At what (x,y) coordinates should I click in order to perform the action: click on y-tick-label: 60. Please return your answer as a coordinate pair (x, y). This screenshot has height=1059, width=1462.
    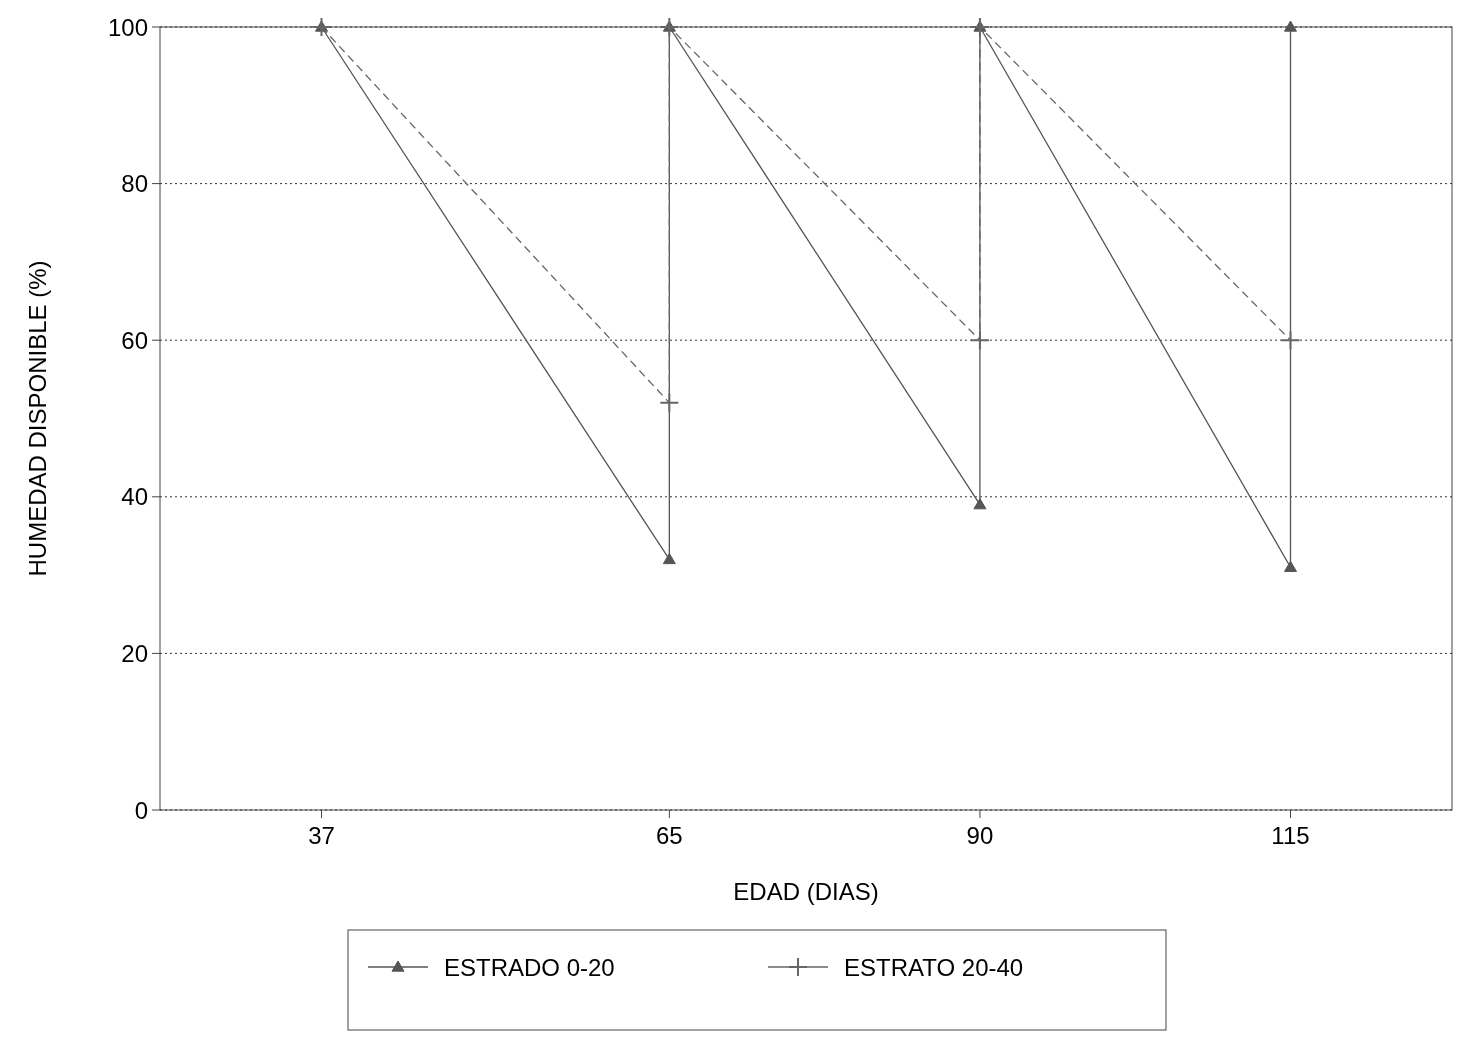
    Looking at the image, I should click on (134, 340).